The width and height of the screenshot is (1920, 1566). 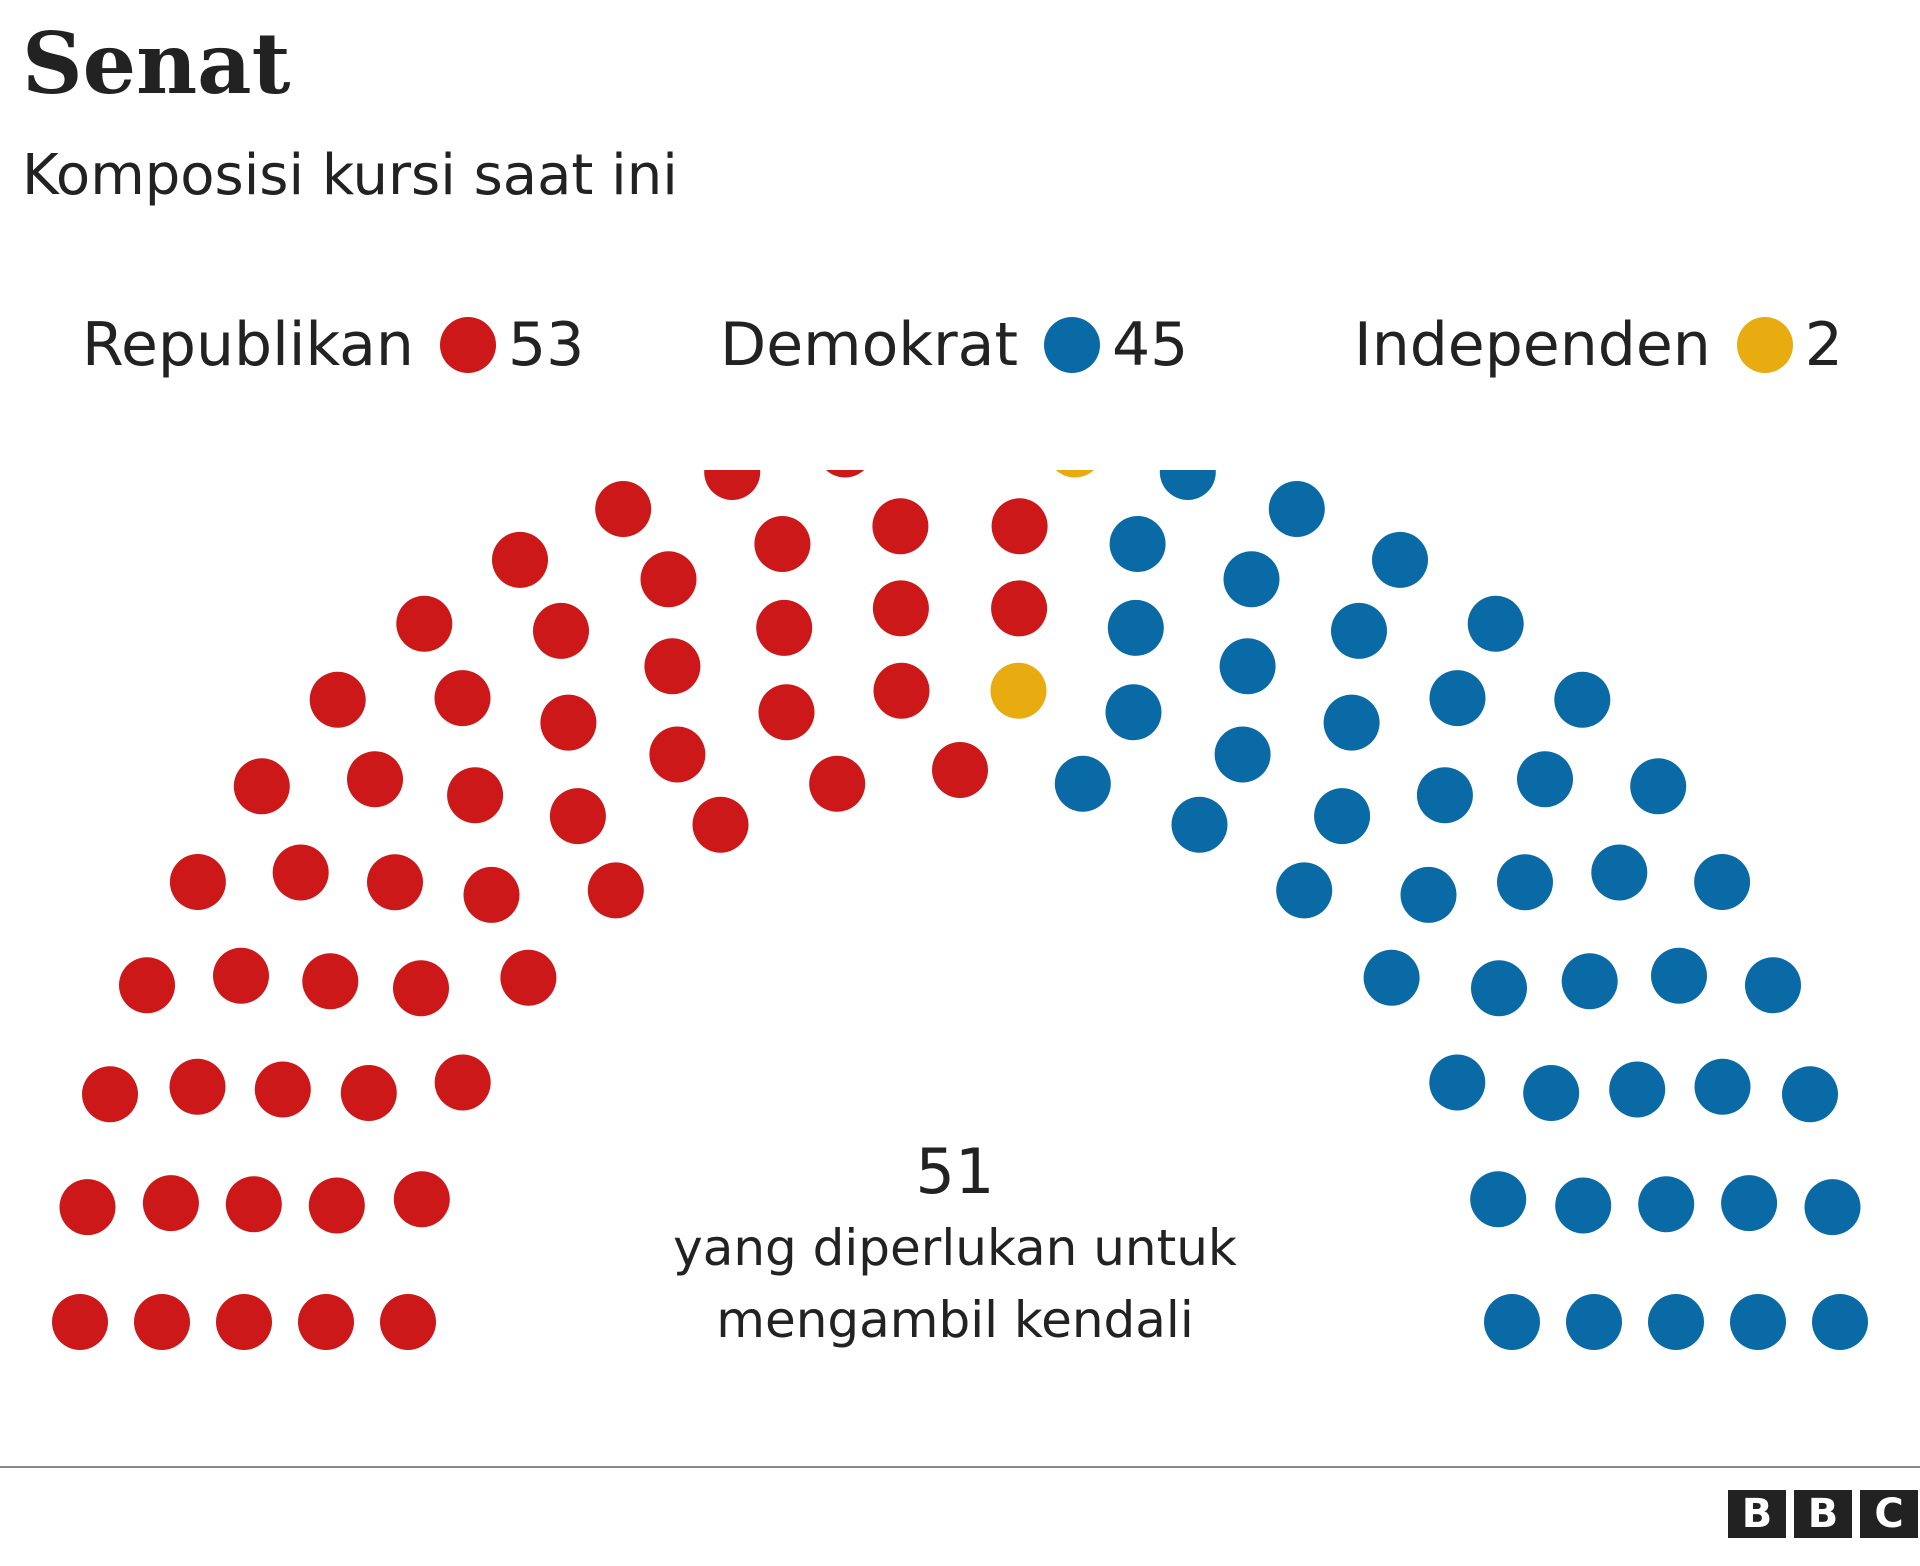 What do you see at coordinates (955, 1172) in the screenshot?
I see `majority-number: 51` at bounding box center [955, 1172].